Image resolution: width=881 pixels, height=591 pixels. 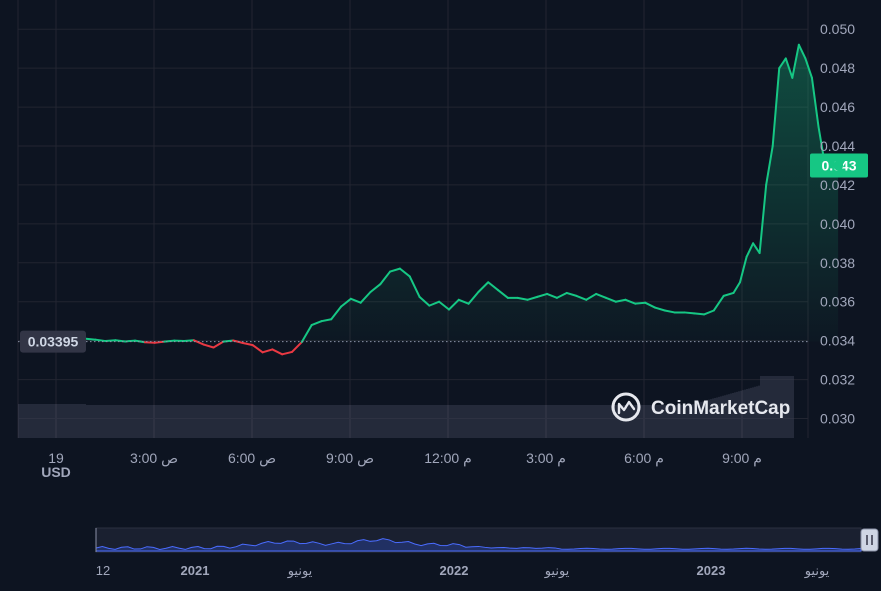 I want to click on x-tick-label: 3:00 م, so click(x=546, y=458).